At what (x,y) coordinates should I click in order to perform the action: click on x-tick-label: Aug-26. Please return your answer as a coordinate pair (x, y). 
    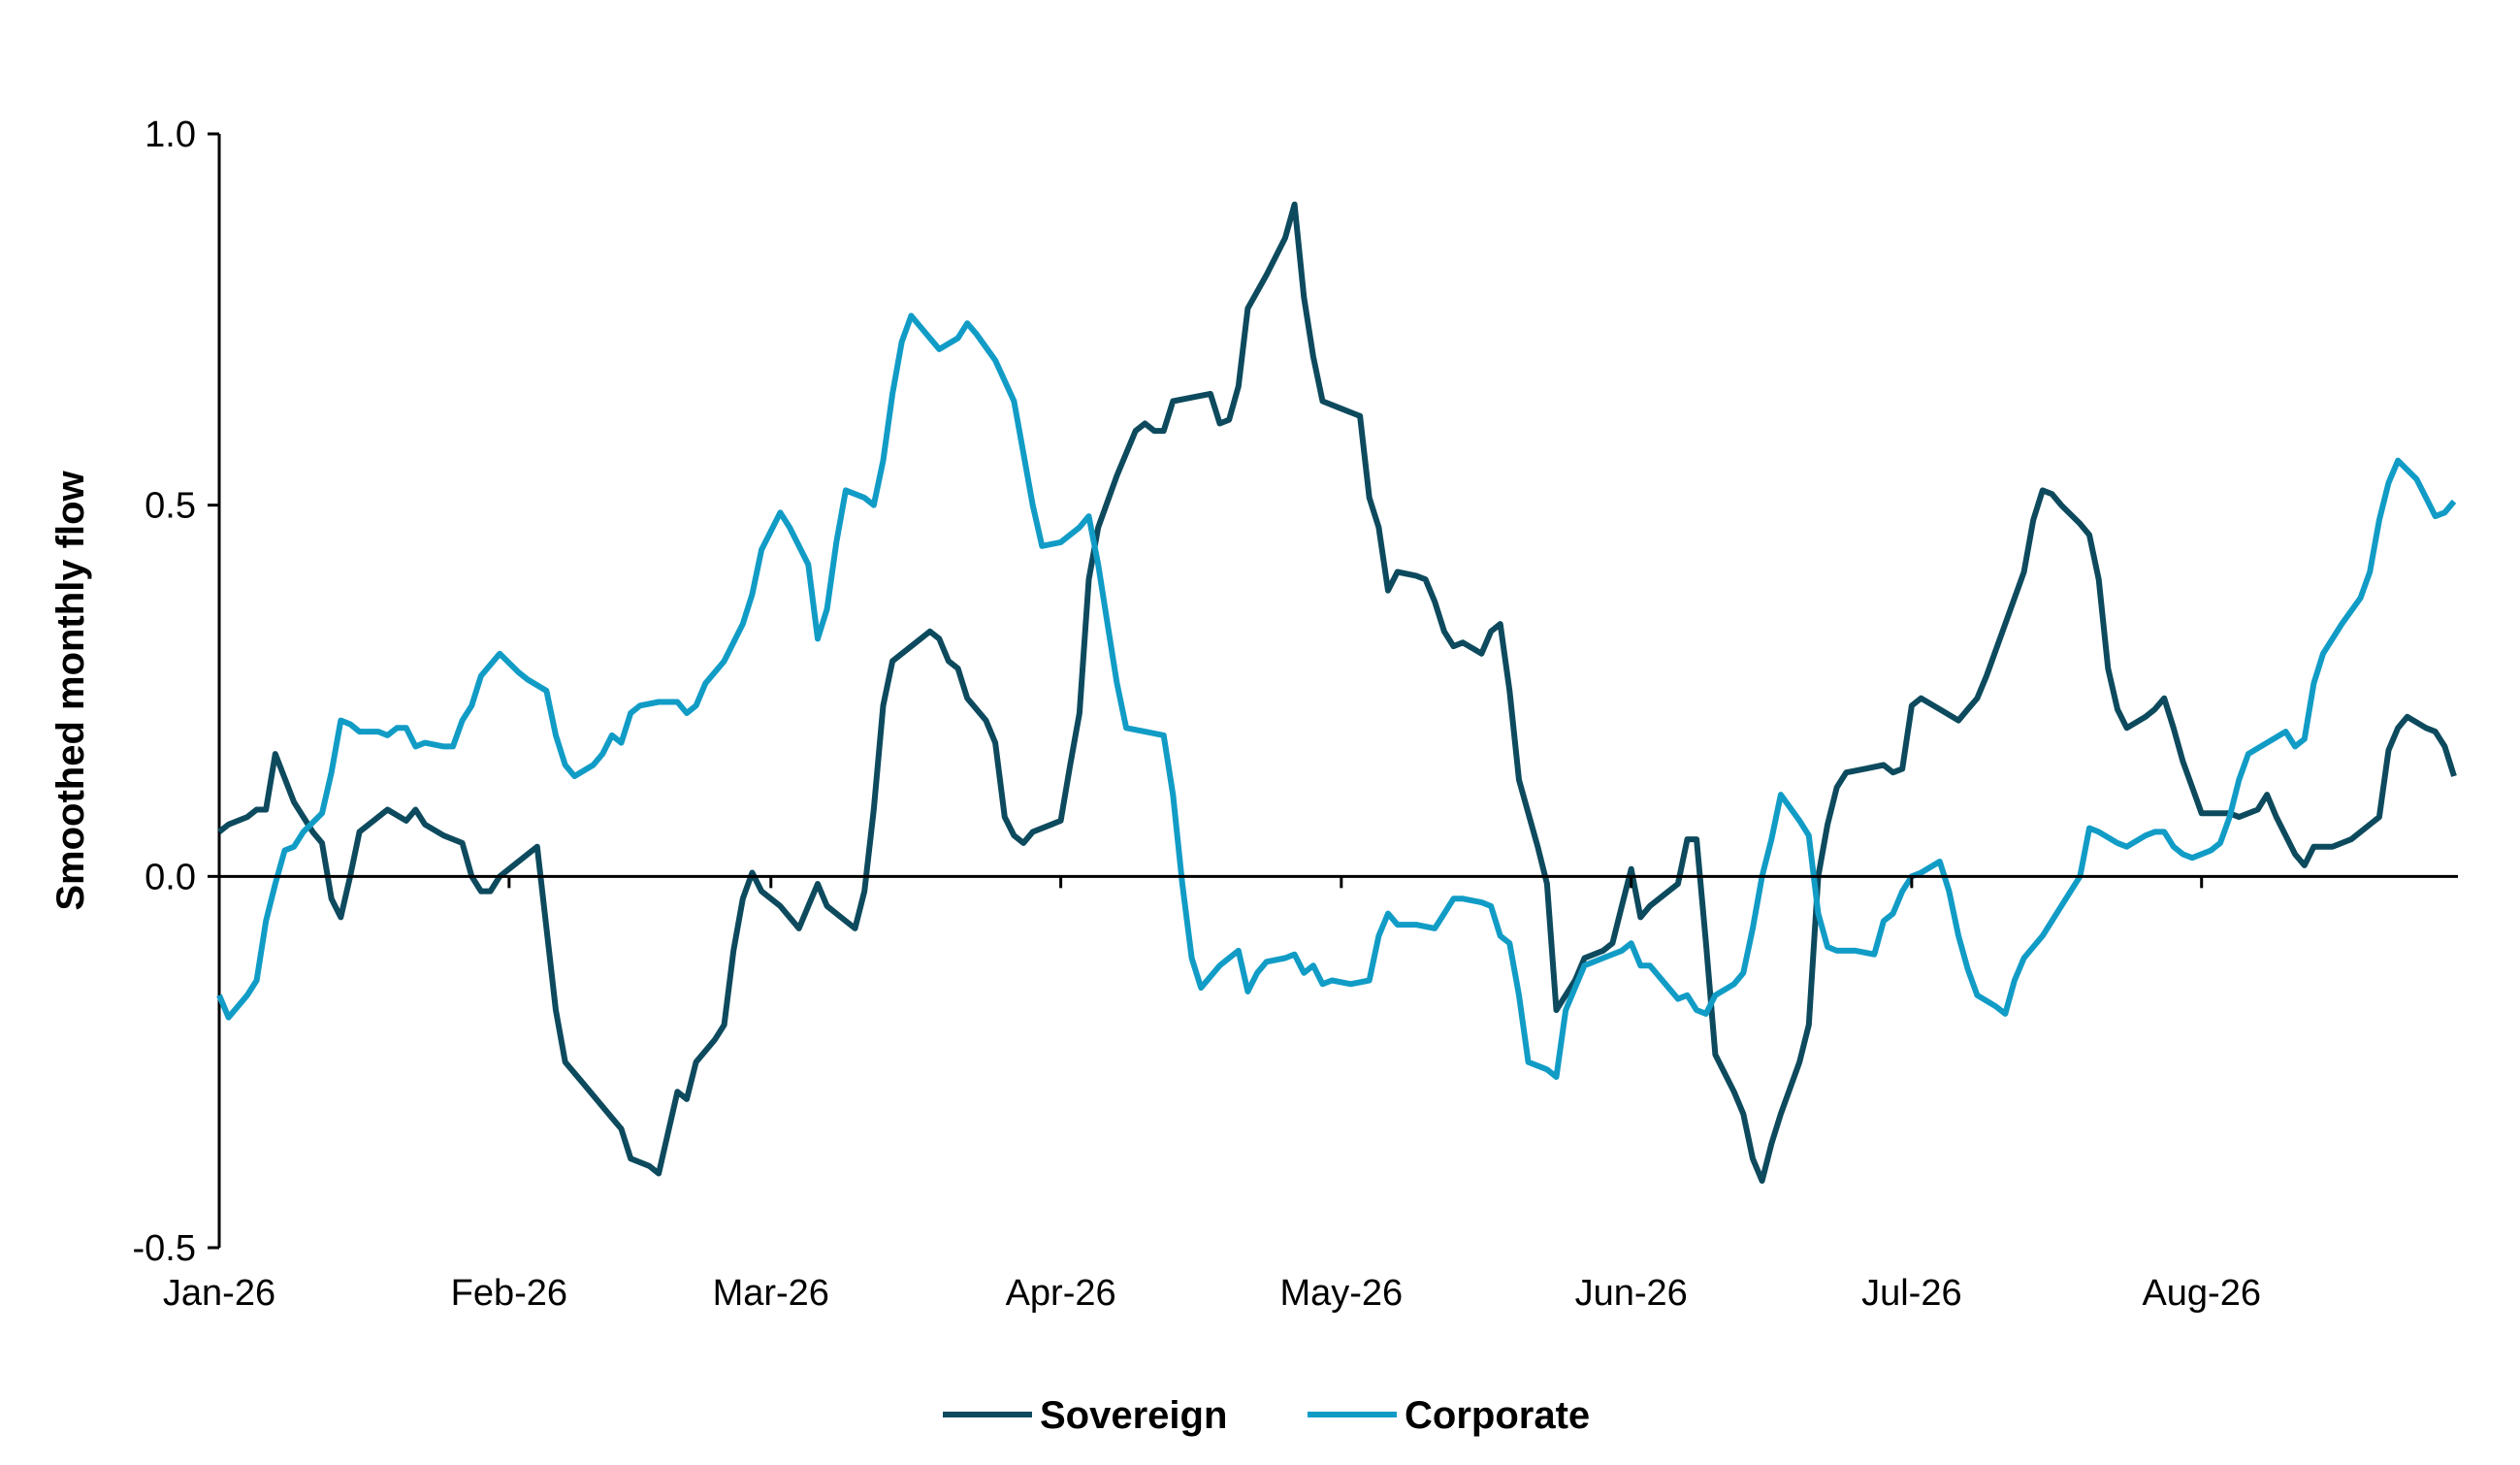
    Looking at the image, I should click on (2201, 1293).